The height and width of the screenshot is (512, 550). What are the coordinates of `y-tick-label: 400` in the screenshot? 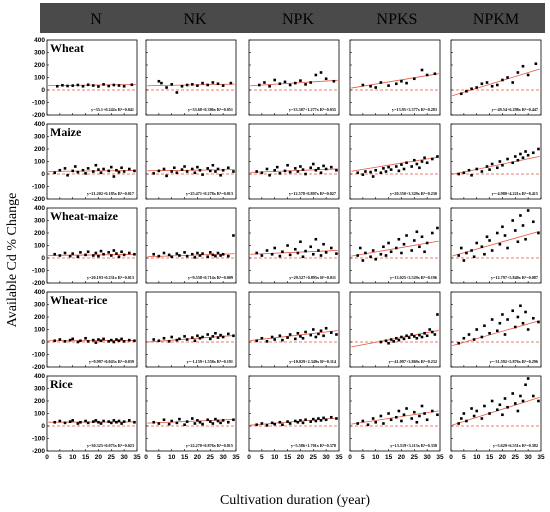 It's located at (39, 376).